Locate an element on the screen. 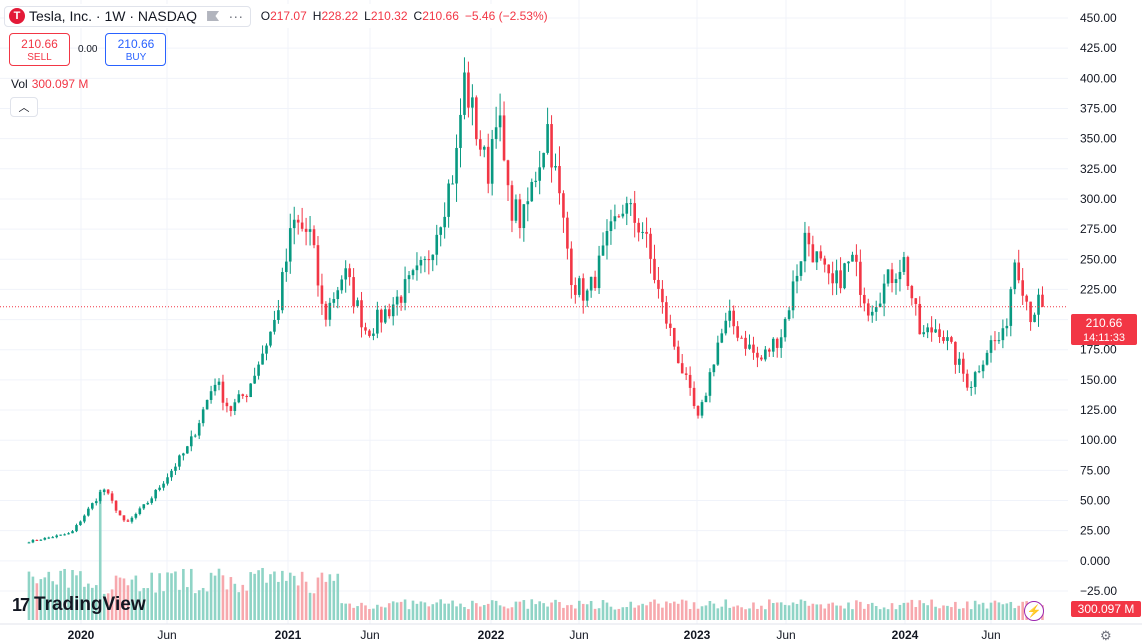 The height and width of the screenshot is (644, 1142). volume-value: 300.097 M is located at coordinates (60, 84).